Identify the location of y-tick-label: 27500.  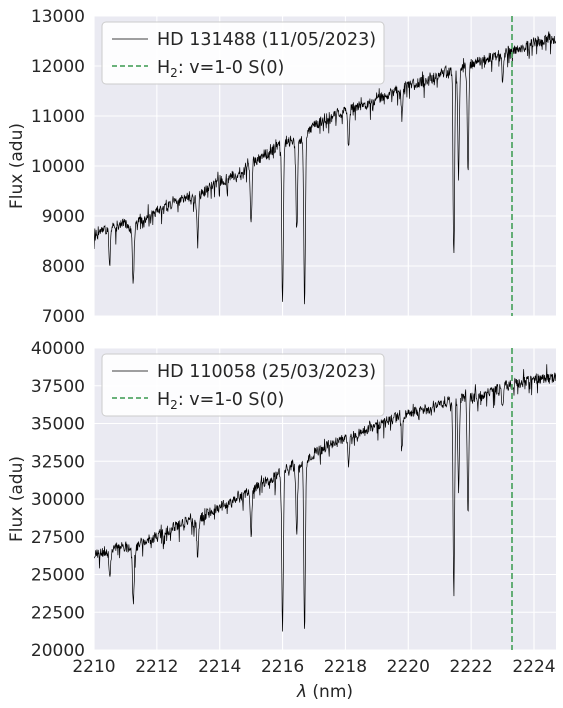
(58, 538).